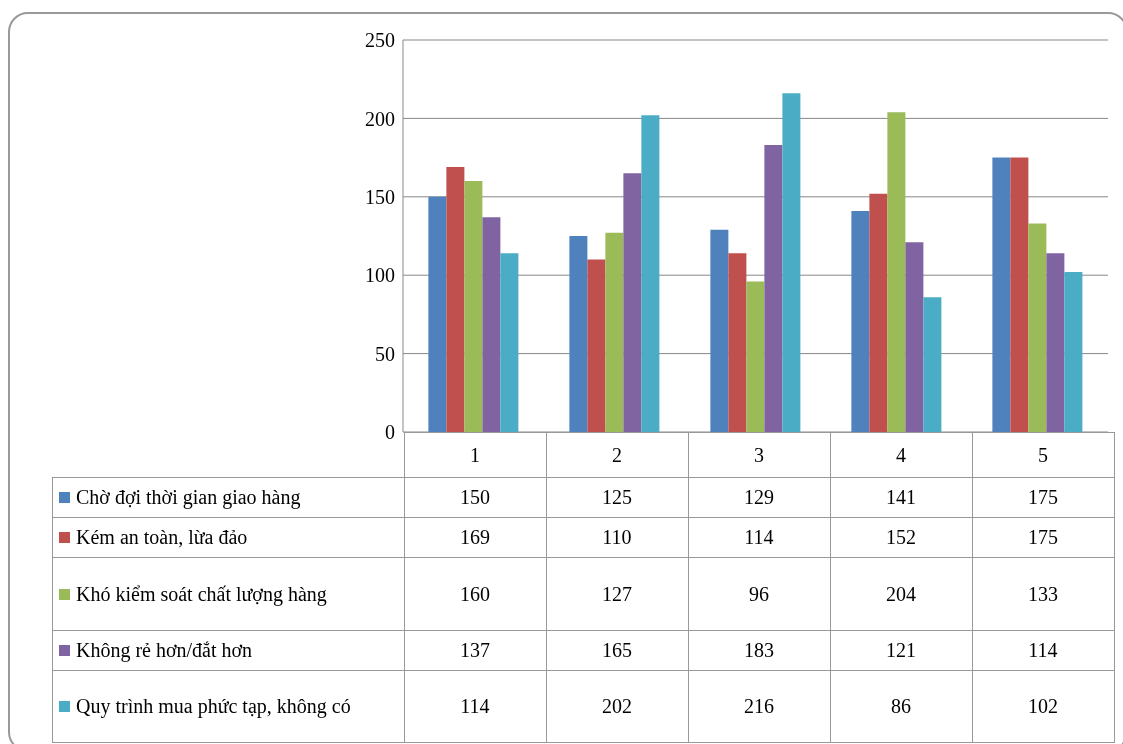 Image resolution: width=1123 pixels, height=744 pixels. Describe the element at coordinates (759, 650) in the screenshot. I see `data-label: 183` at that location.